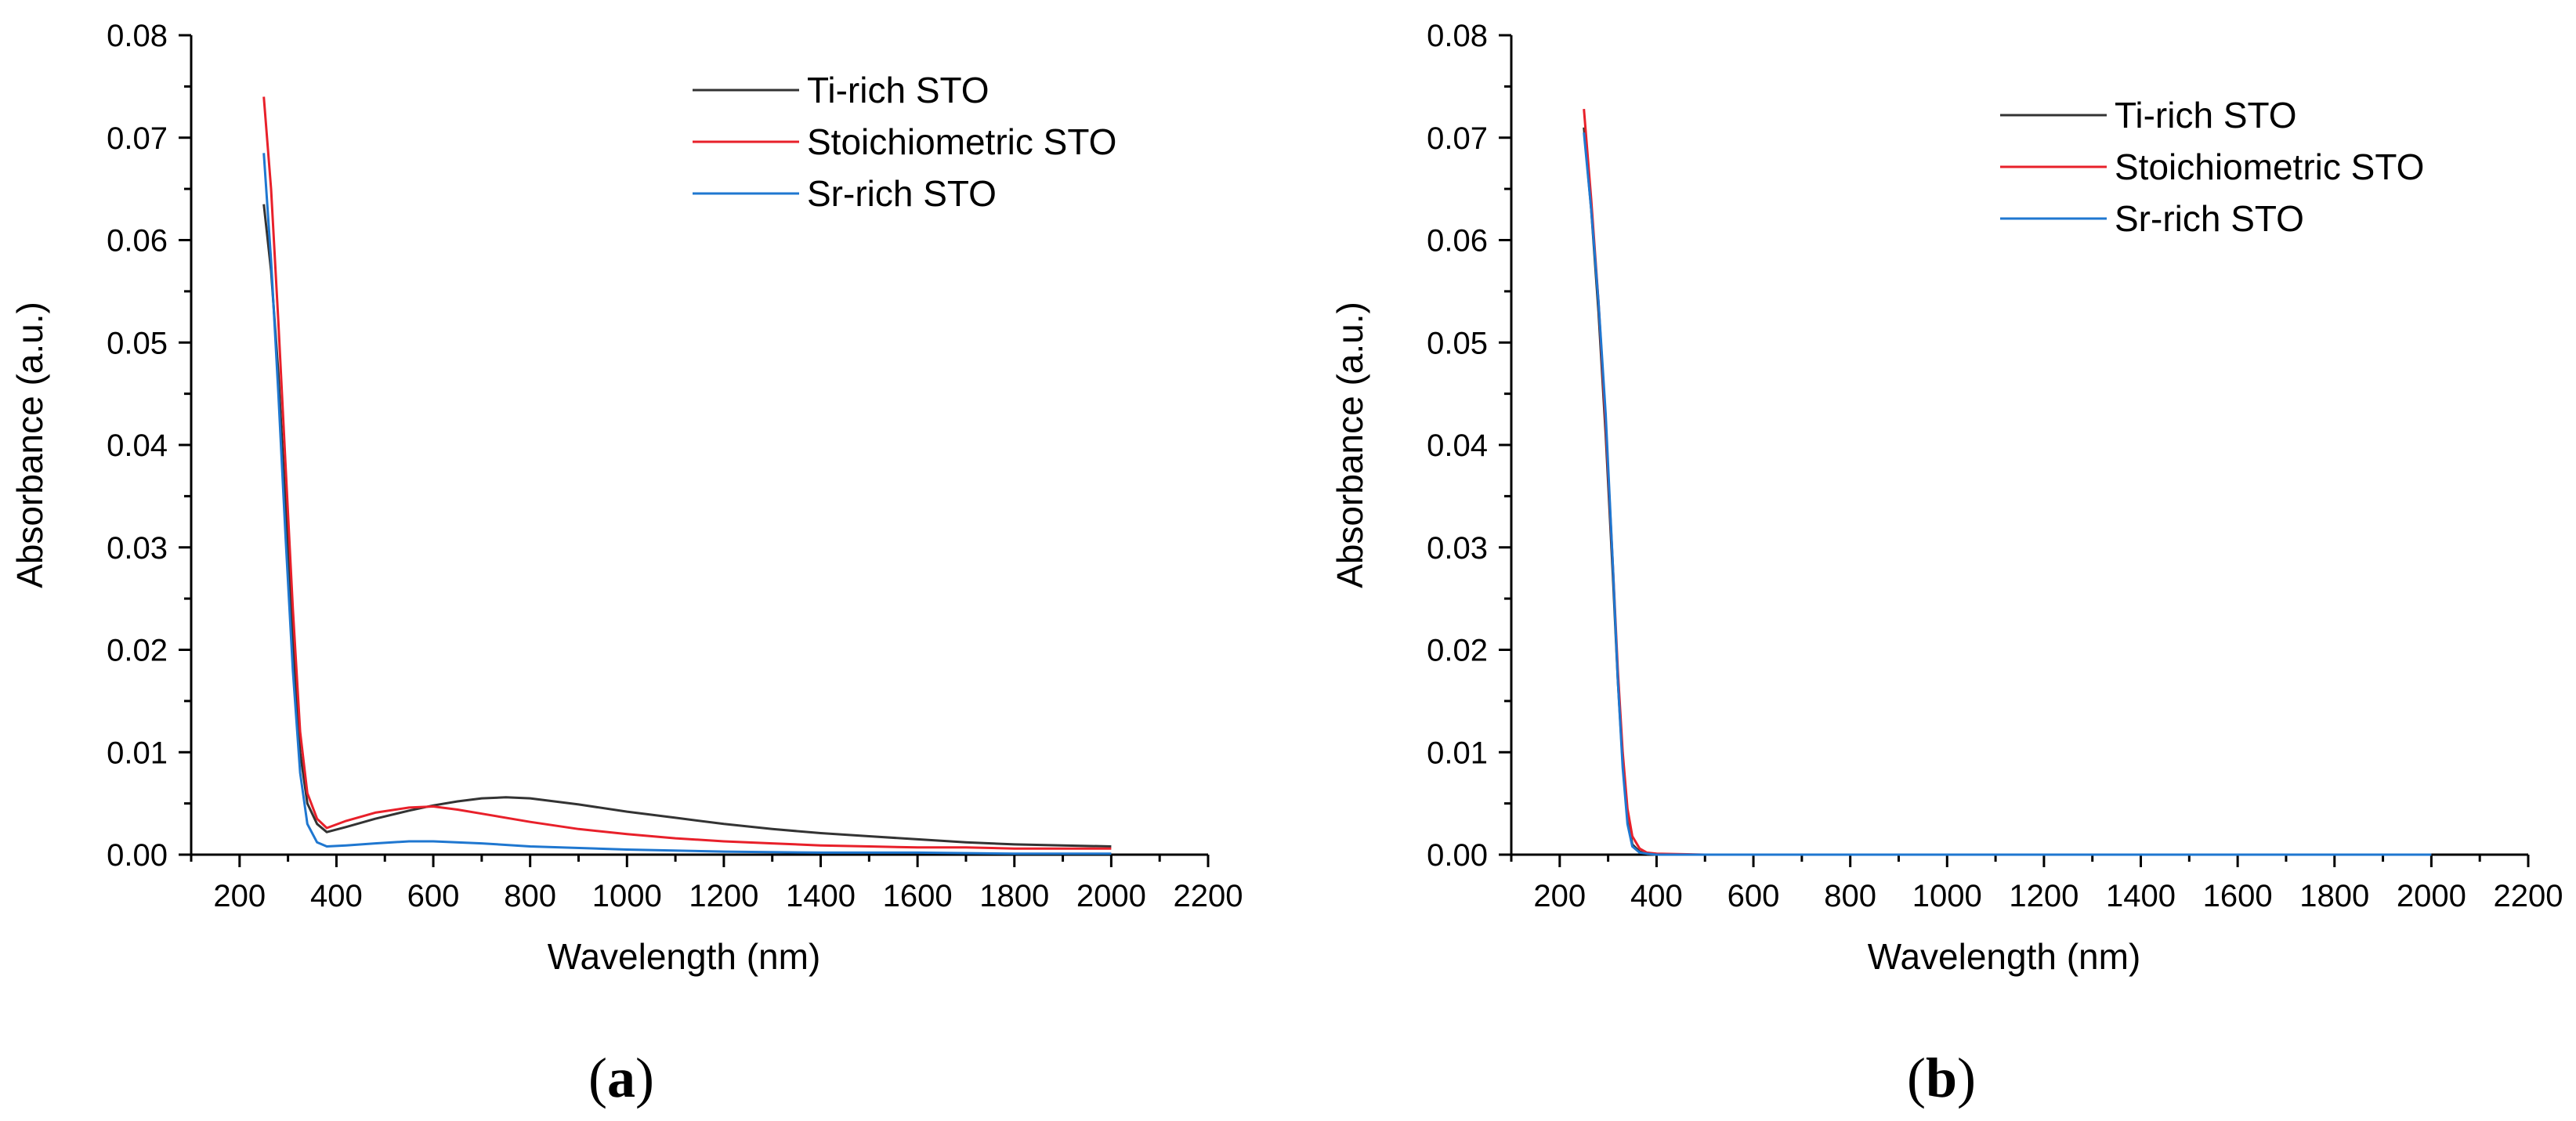 Image resolution: width=2576 pixels, height=1121 pixels. What do you see at coordinates (621, 1078) in the screenshot?
I see `panel-label: (a)` at bounding box center [621, 1078].